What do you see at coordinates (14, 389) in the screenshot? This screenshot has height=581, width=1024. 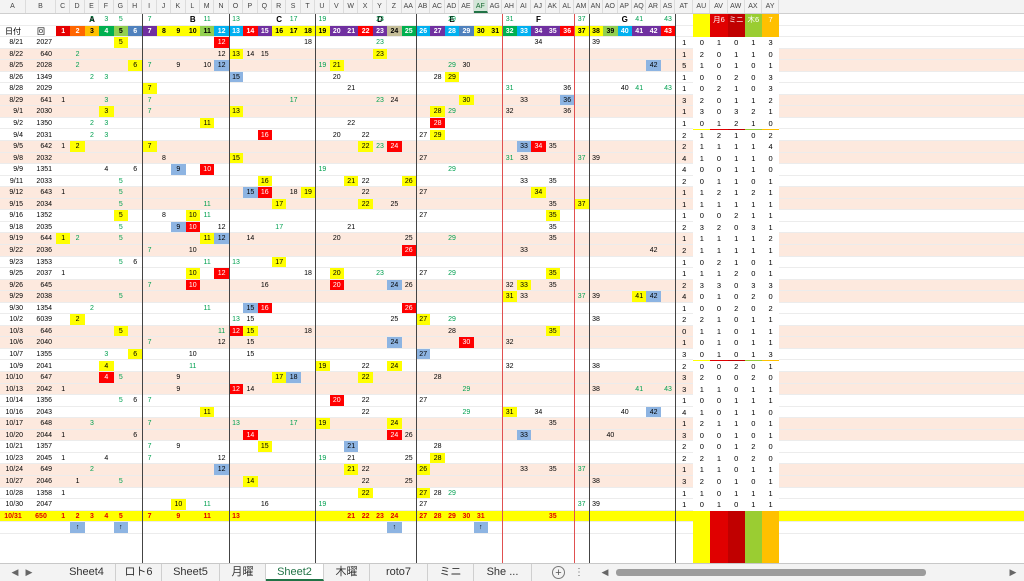 I see `cell-a: 10/13` at bounding box center [14, 389].